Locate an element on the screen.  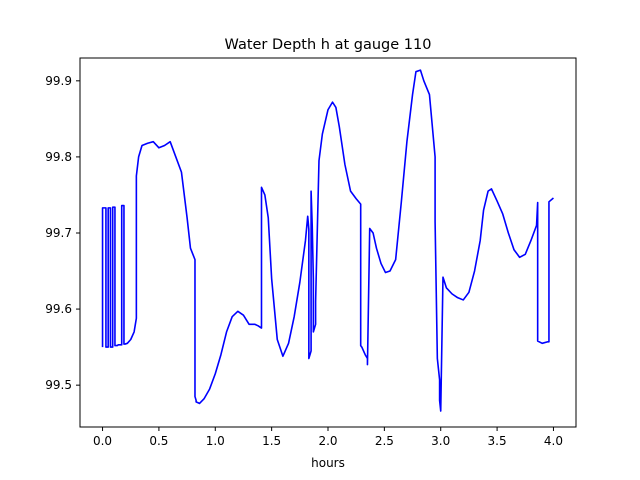
x-tick-label: 4.0 is located at coordinates (553, 441).